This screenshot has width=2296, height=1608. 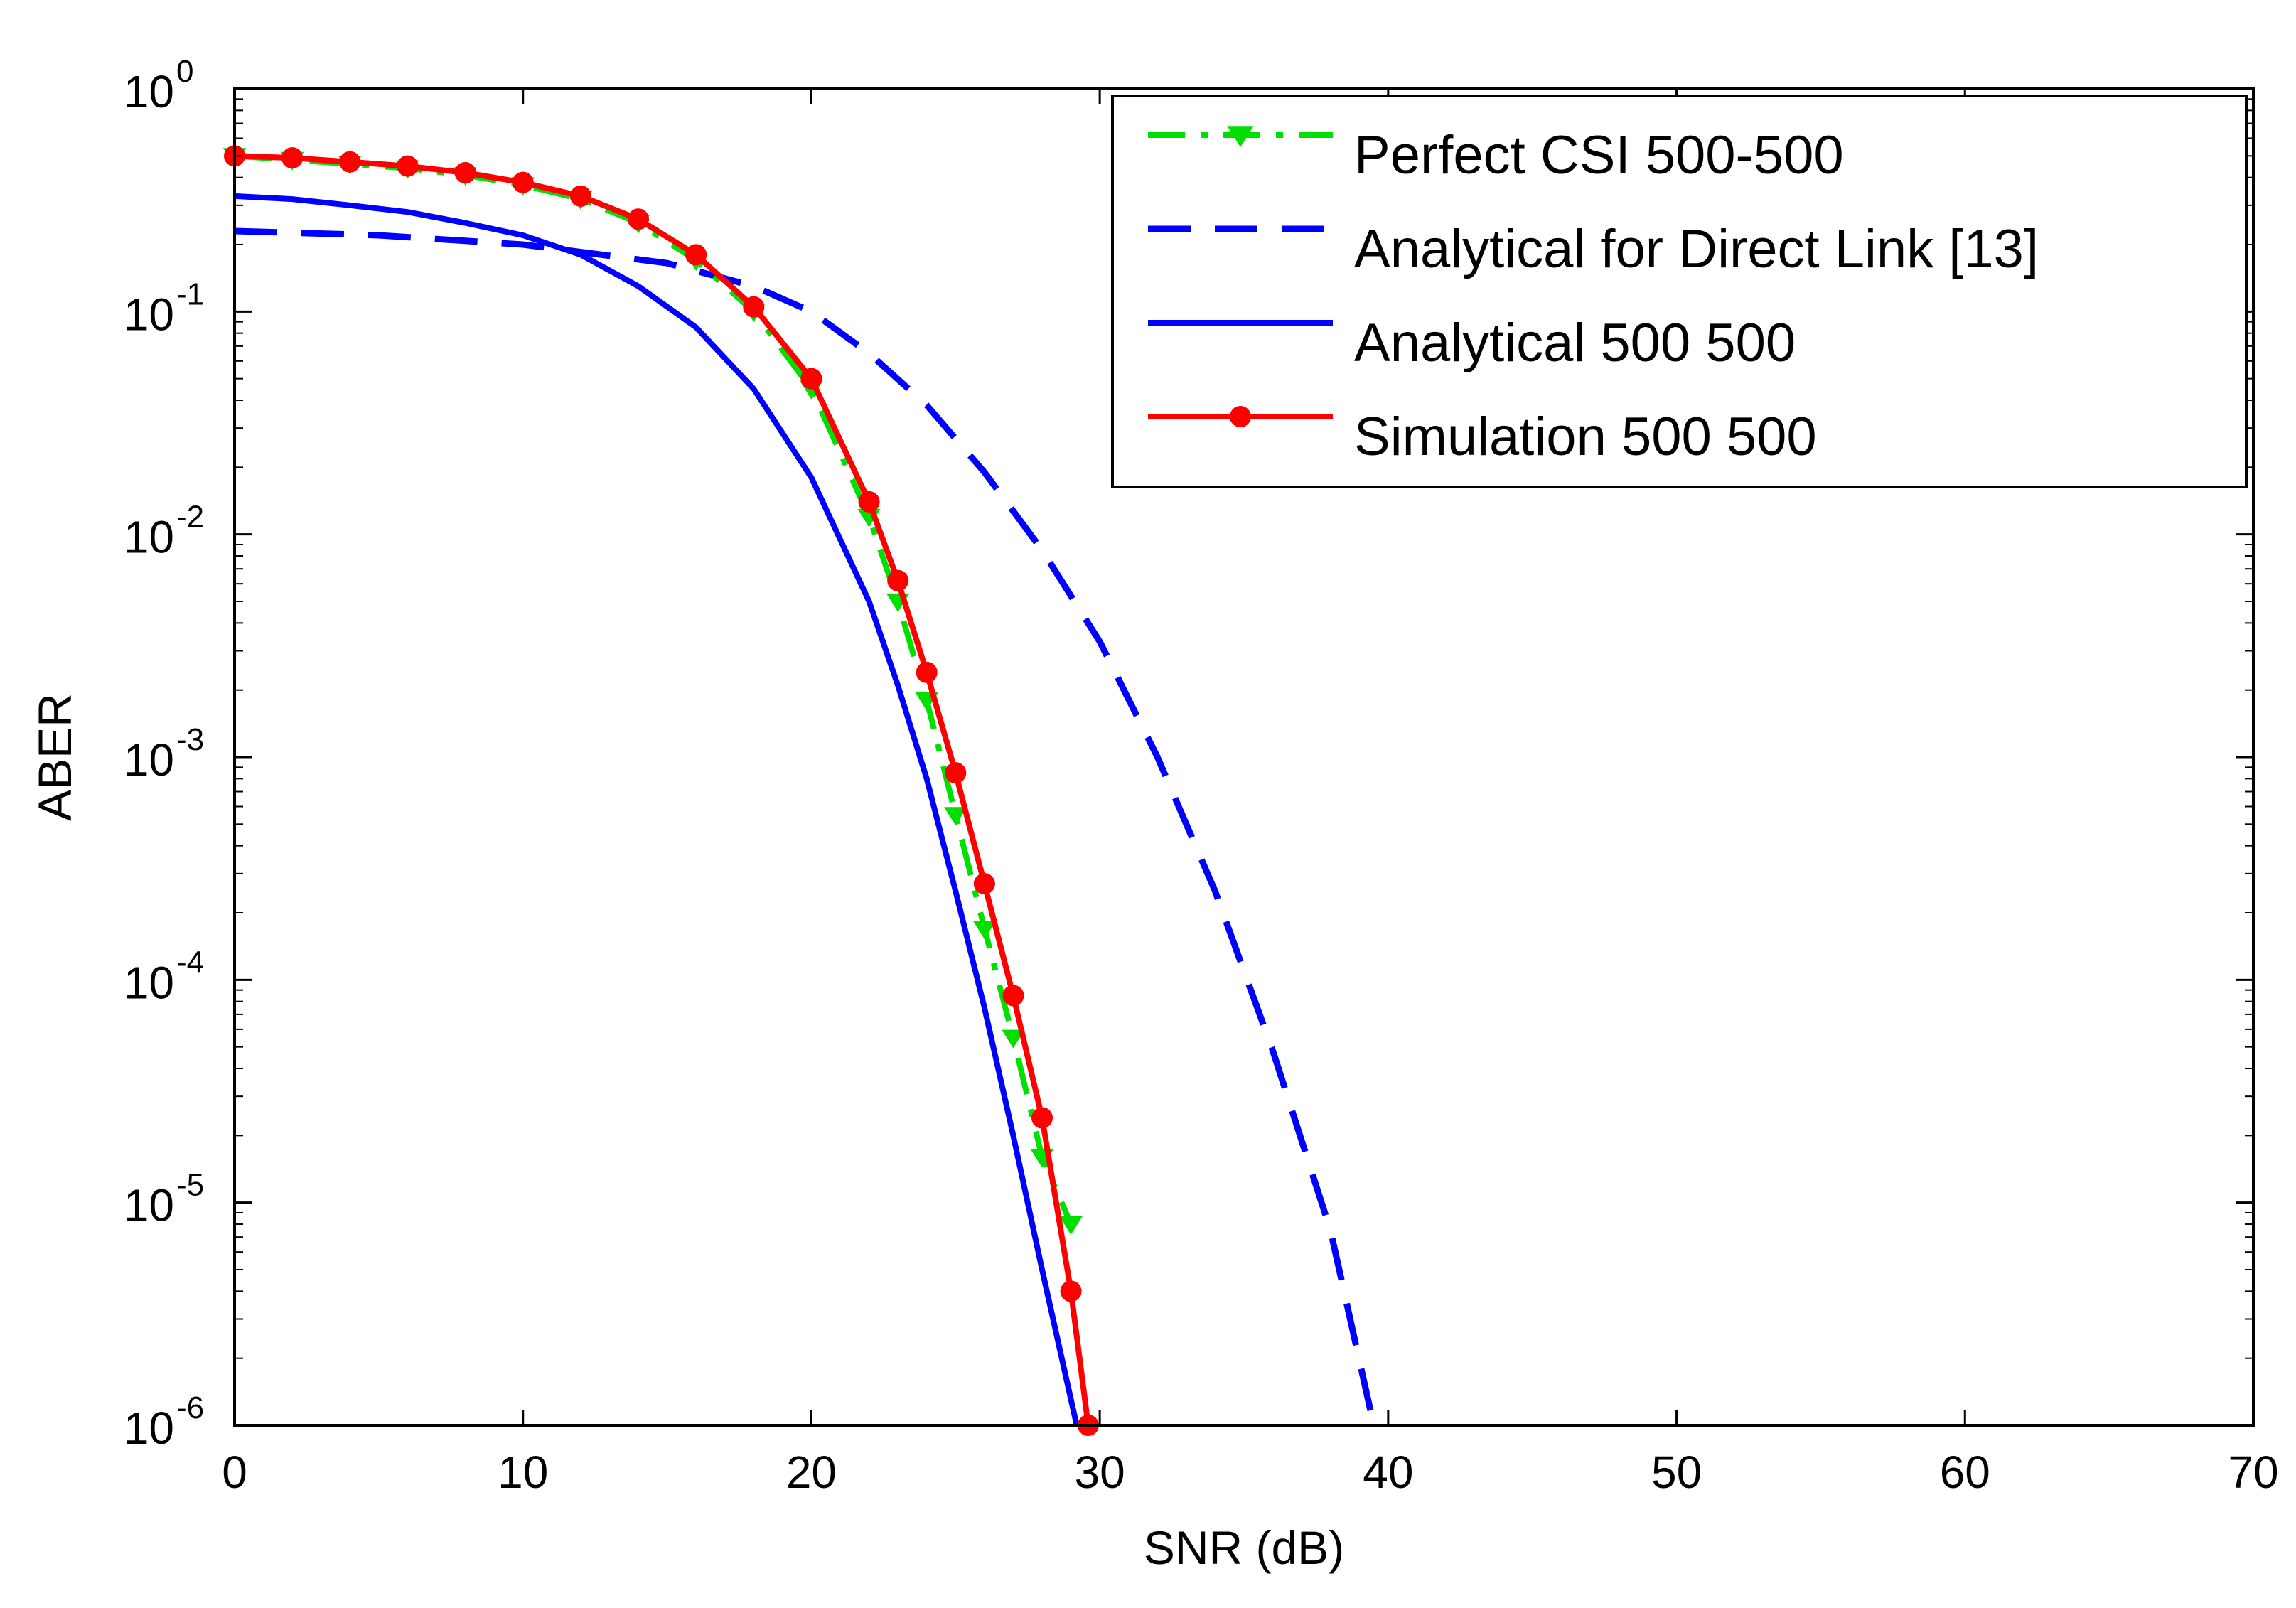 What do you see at coordinates (190, 517) in the screenshot?
I see `y-tick-label-exponent: -2` at bounding box center [190, 517].